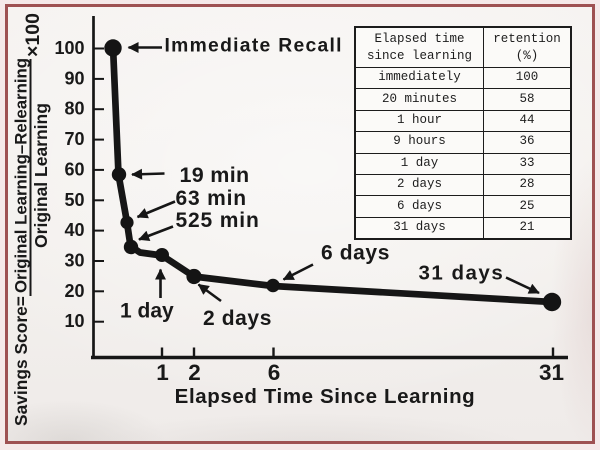  Describe the element at coordinates (211, 198) in the screenshot. I see `svg-text: 63 min` at that location.